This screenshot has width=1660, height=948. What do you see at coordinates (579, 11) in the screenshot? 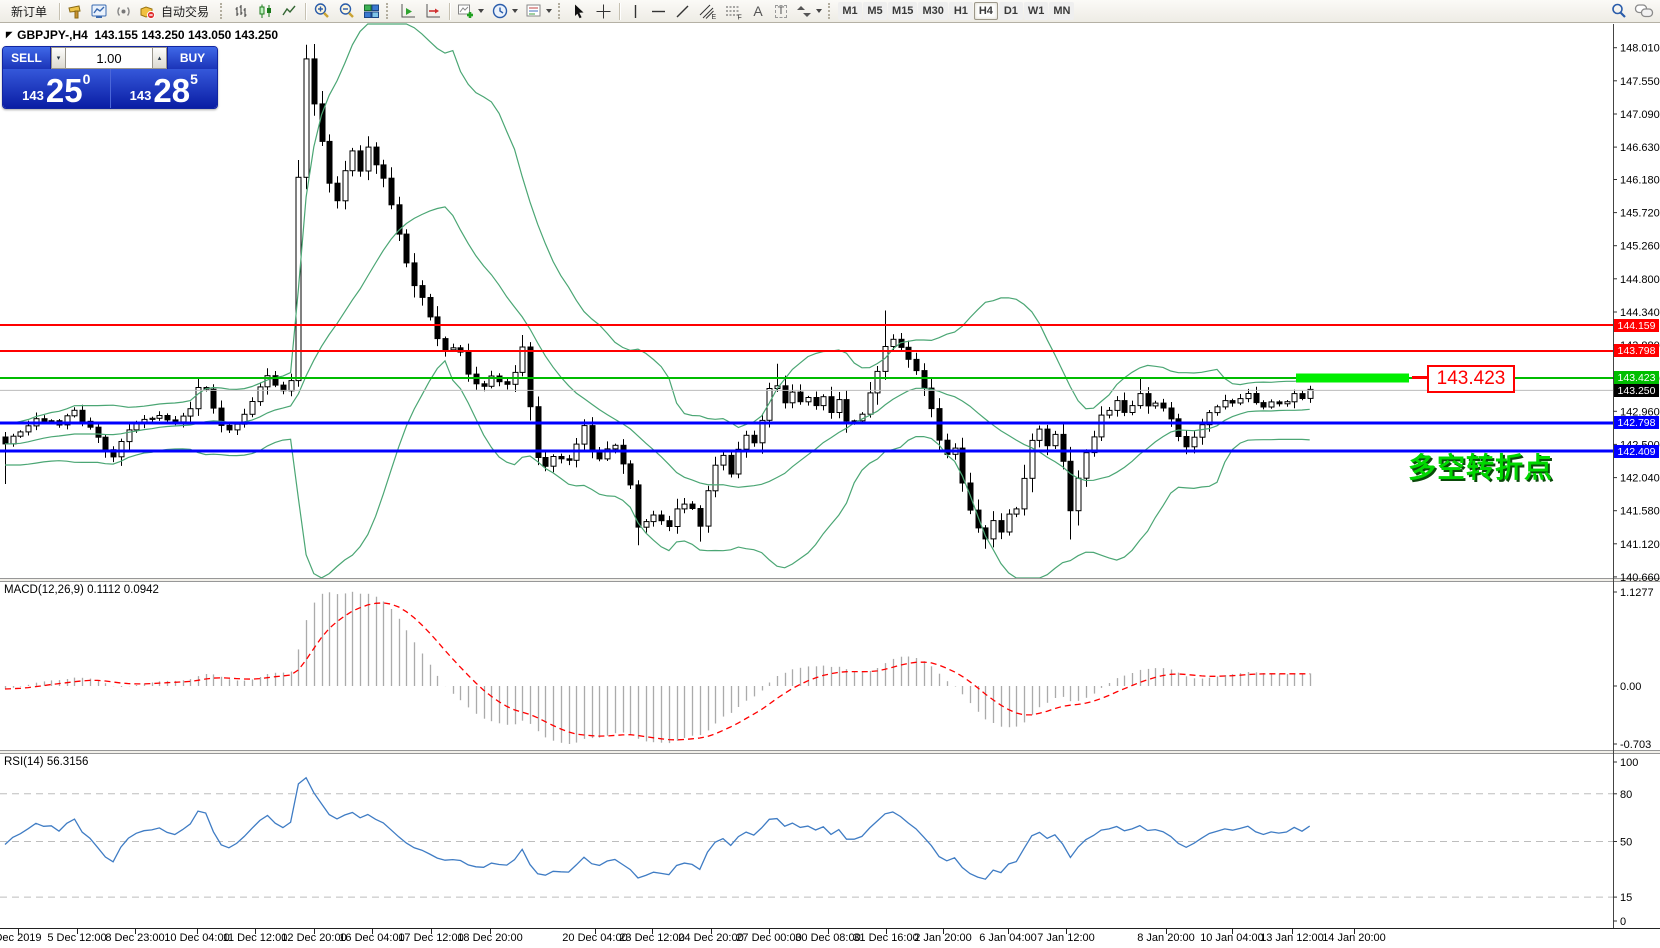
I see `cursor-tool-button` at bounding box center [579, 11].